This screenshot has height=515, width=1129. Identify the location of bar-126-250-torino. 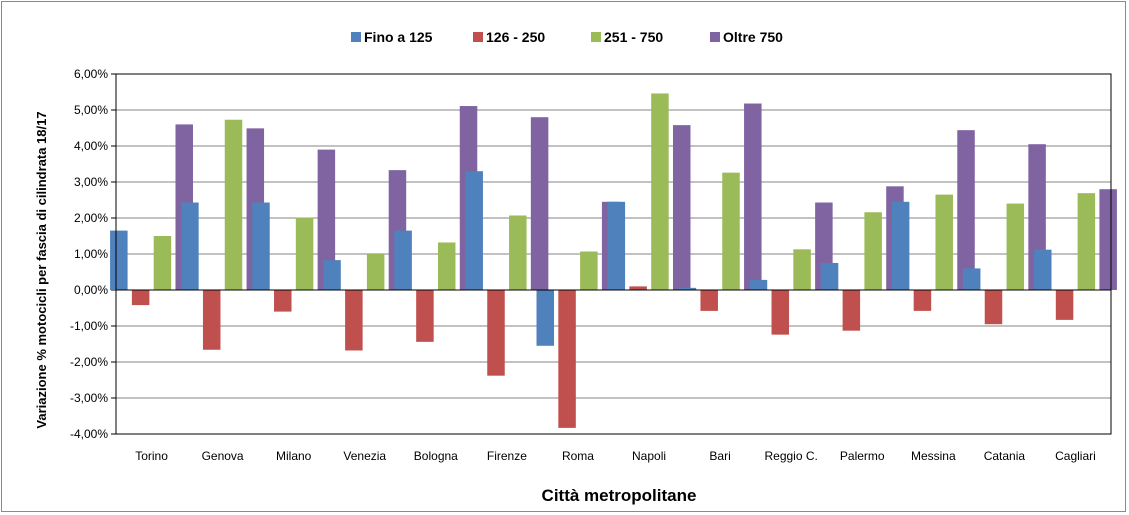
(140, 298).